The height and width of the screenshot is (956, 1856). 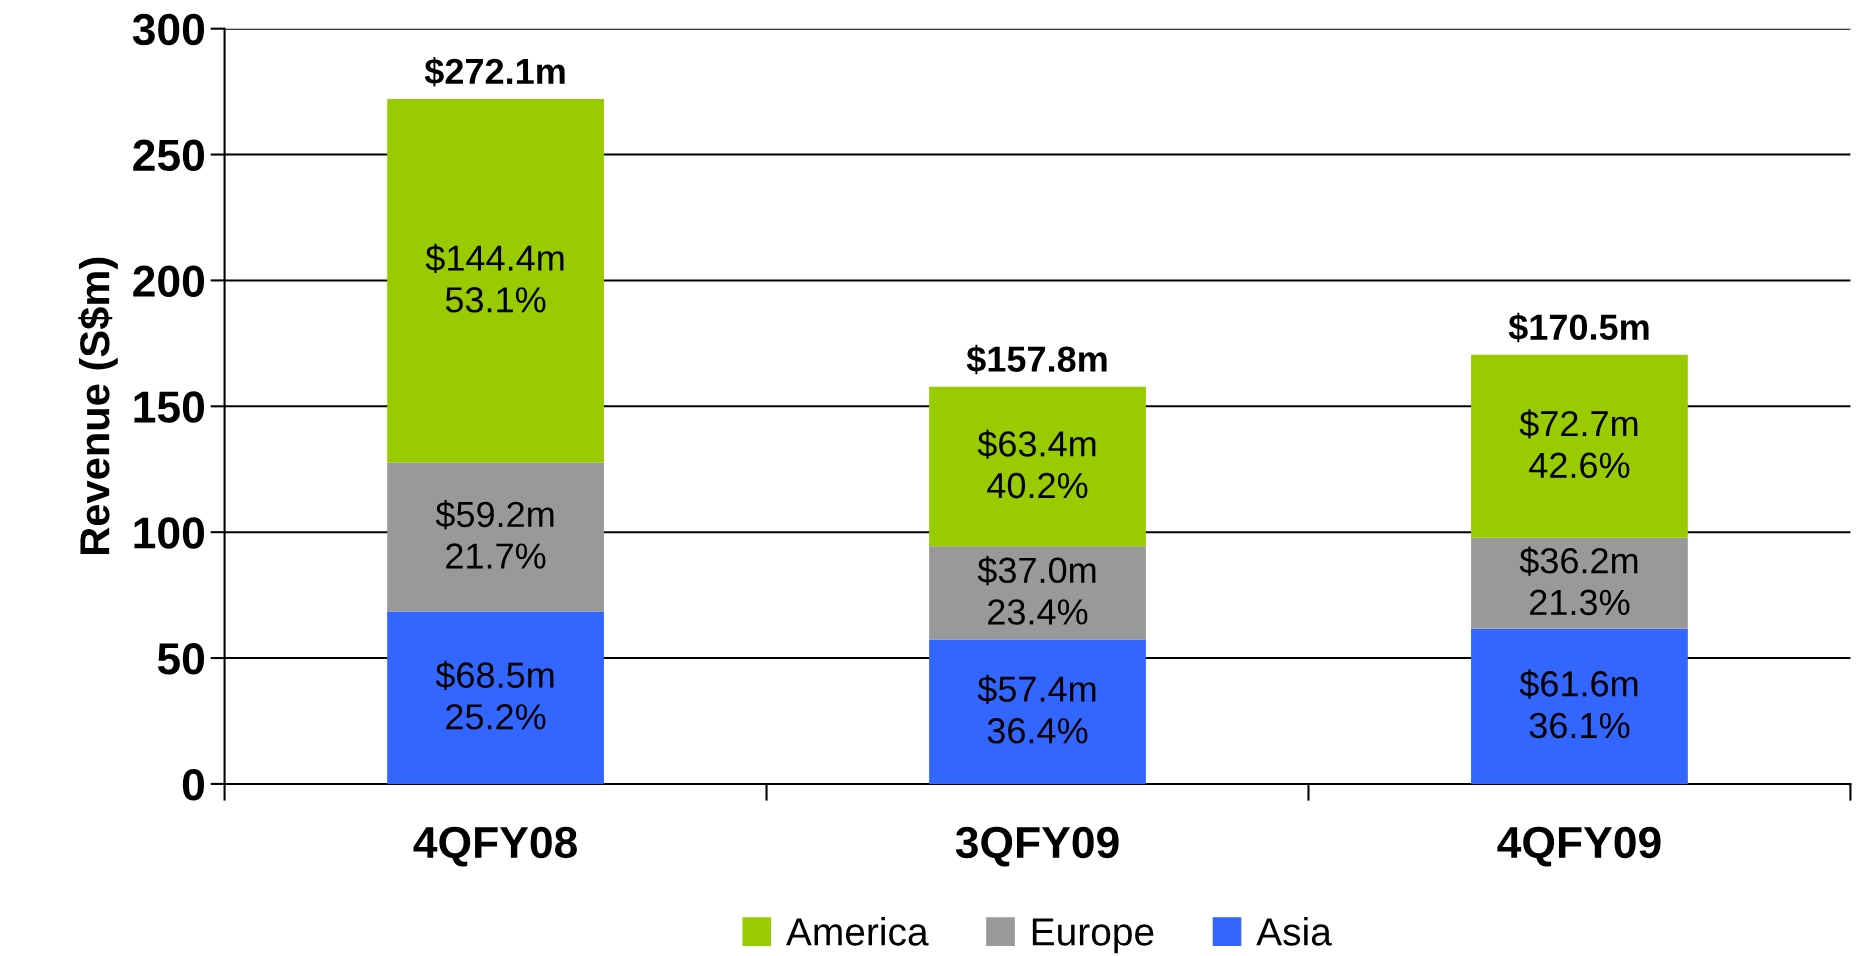 I want to click on data-label: $59.2m, so click(x=494, y=515).